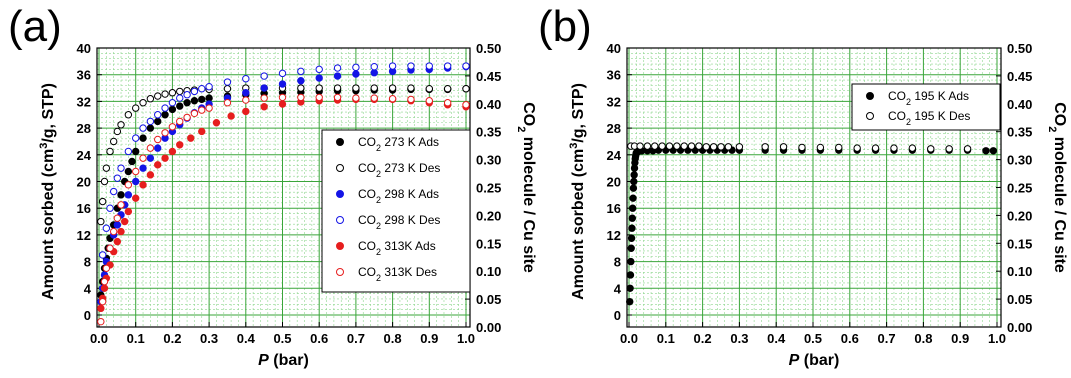  Describe the element at coordinates (356, 338) in the screenshot. I see `x-tick-label: 0.7` at that location.